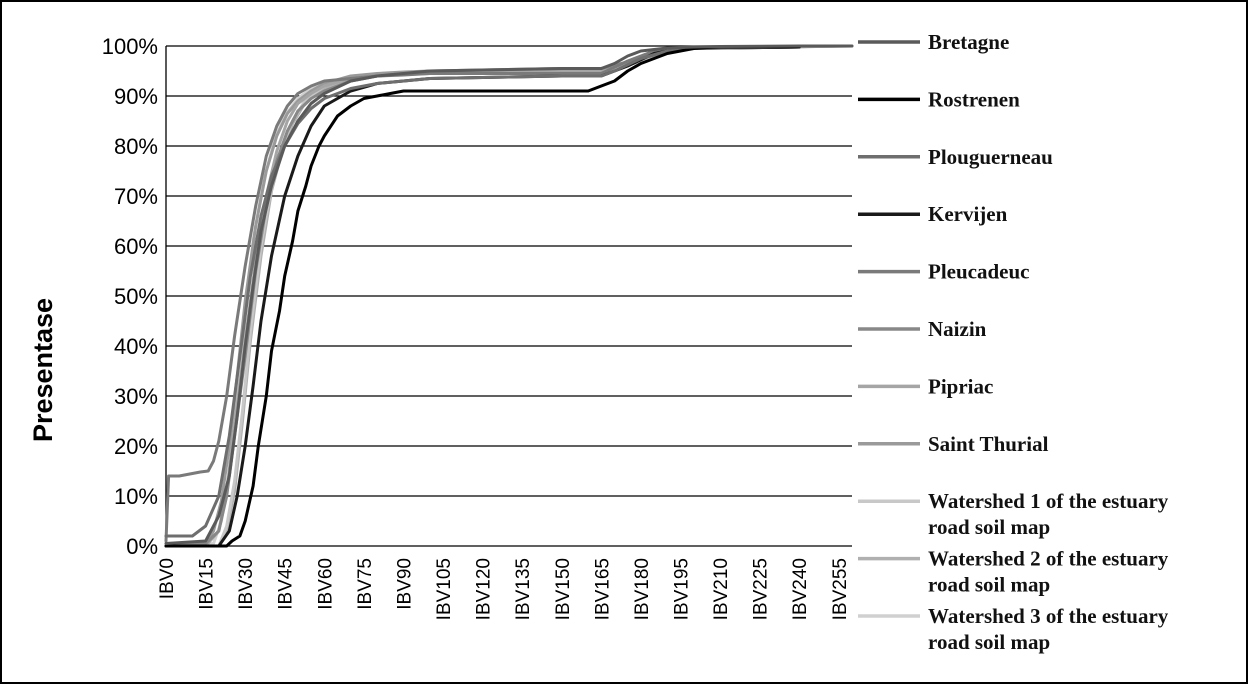 This screenshot has height=684, width=1248. What do you see at coordinates (957, 329) in the screenshot?
I see `legend-label: Naizin` at bounding box center [957, 329].